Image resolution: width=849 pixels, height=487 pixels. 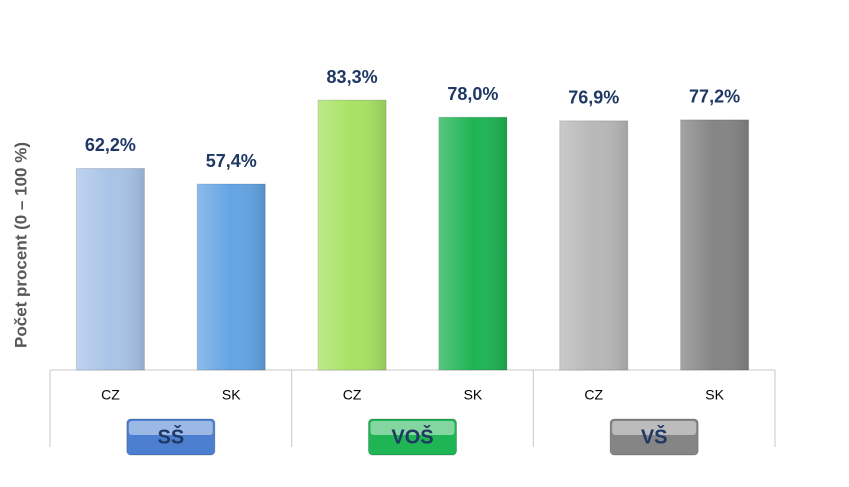 What do you see at coordinates (20, 245) in the screenshot?
I see `y-axis-label: Počet procent (0 – 100 %)` at bounding box center [20, 245].